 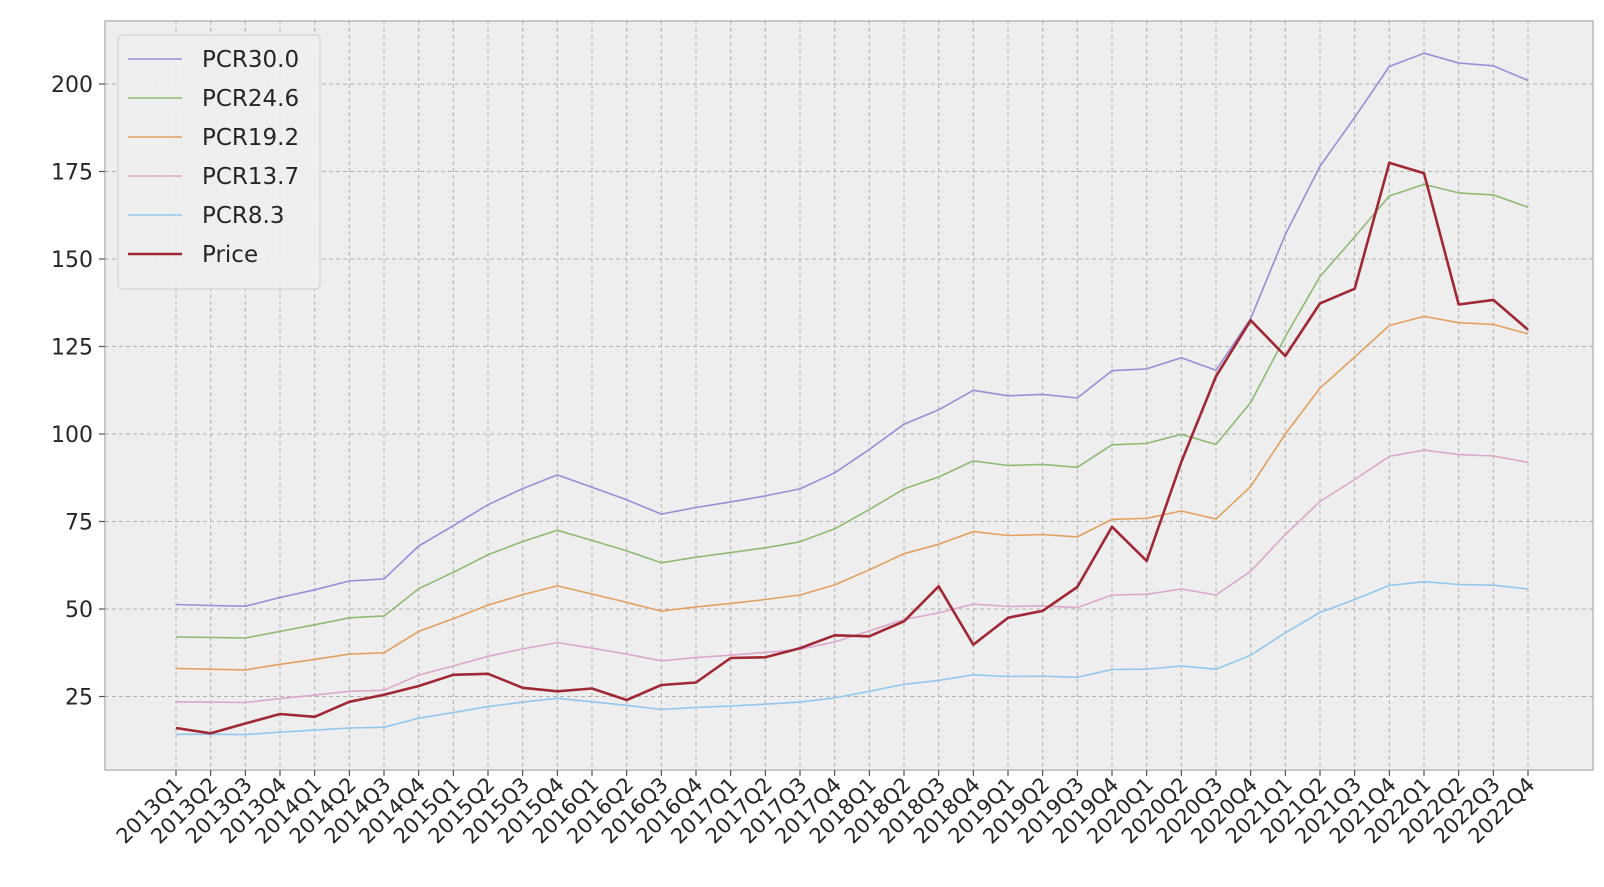 I want to click on legend: PCR30.0 PCR24.6 PCR19.2 PCR13.7 PCR8.3 Price, so click(x=219, y=162).